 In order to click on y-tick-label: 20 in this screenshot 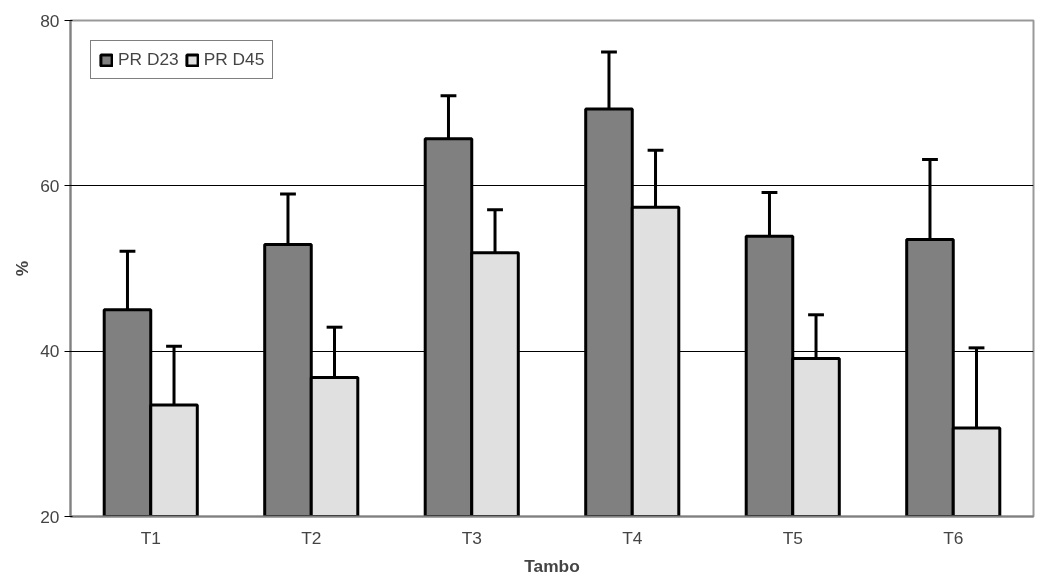, I will do `click(50, 516)`.